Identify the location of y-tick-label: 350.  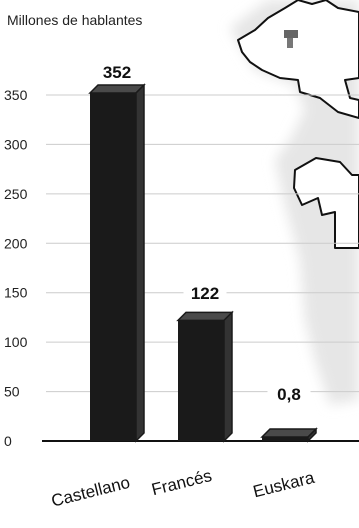
(16, 95).